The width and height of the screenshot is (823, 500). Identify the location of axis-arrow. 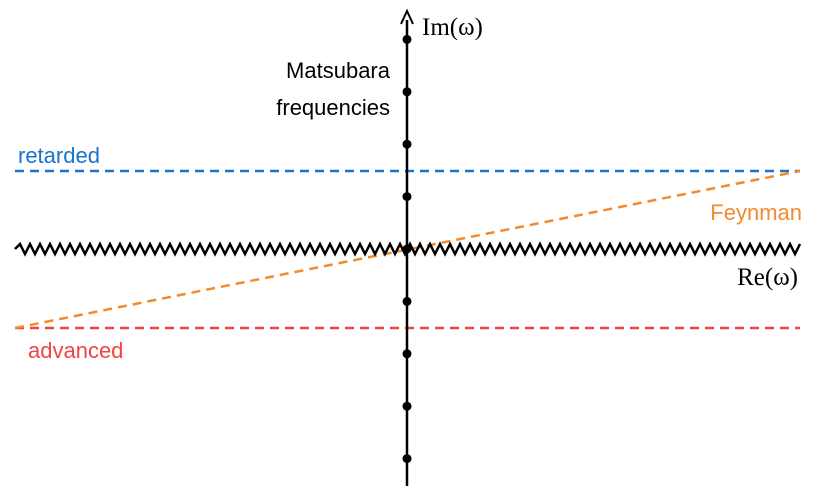
(407, 16).